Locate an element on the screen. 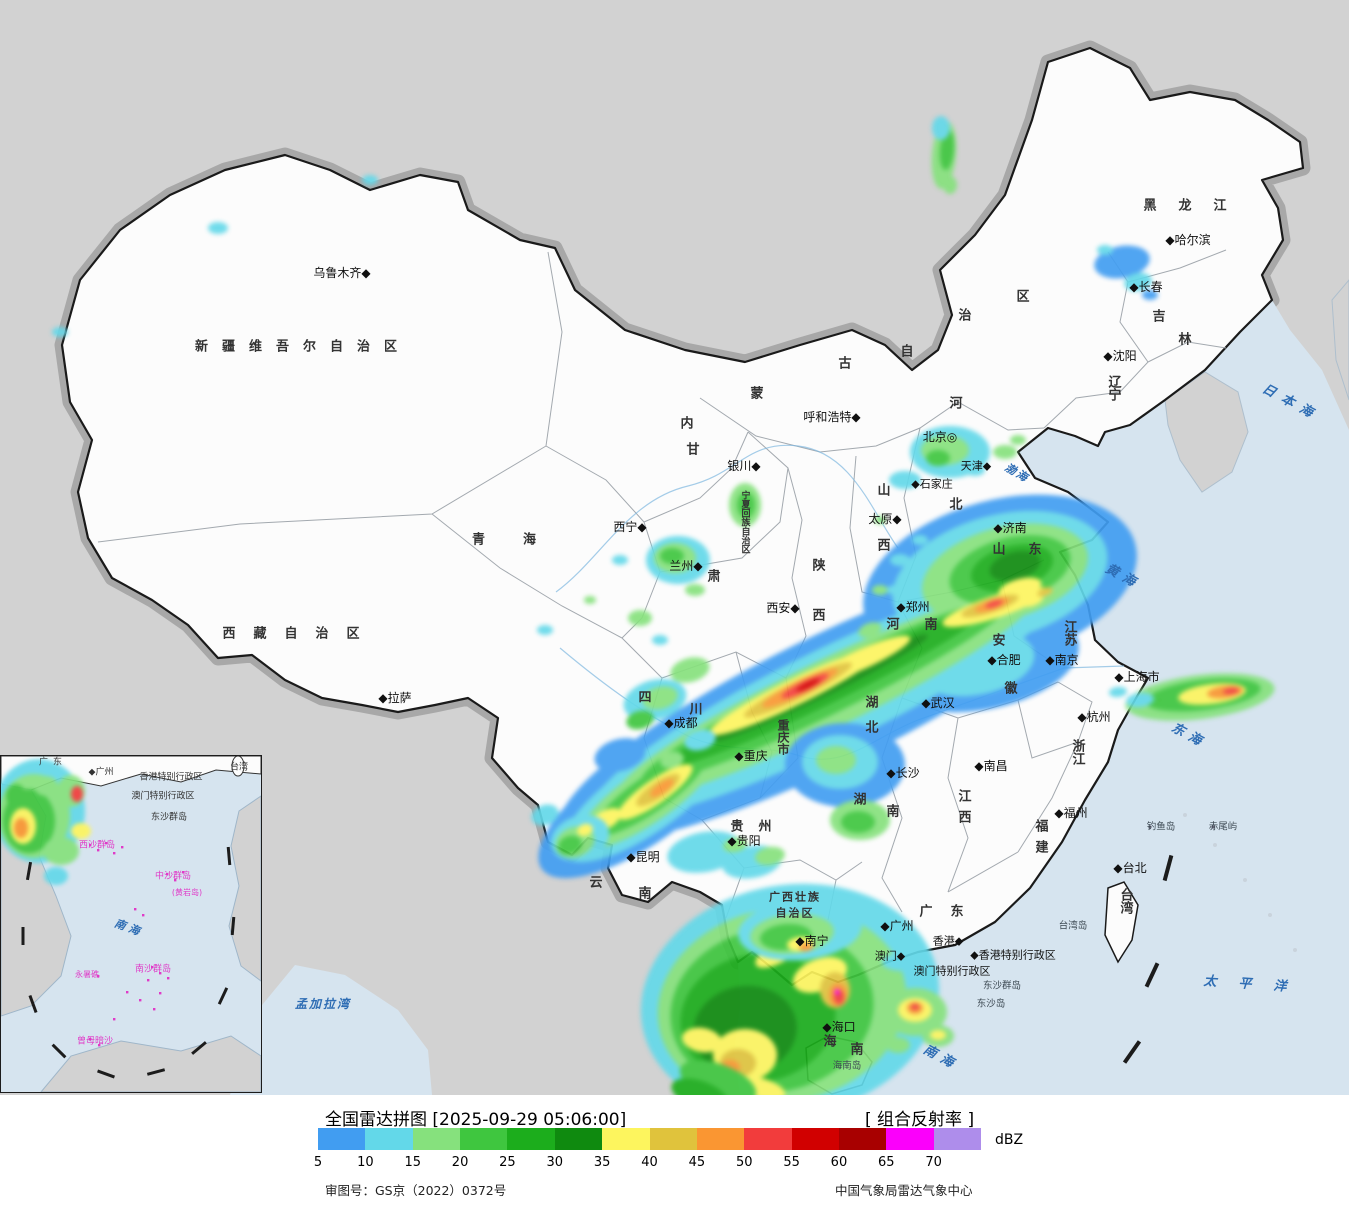 This screenshot has width=1349, height=1208. korea-peninsula is located at coordinates (1206, 432).